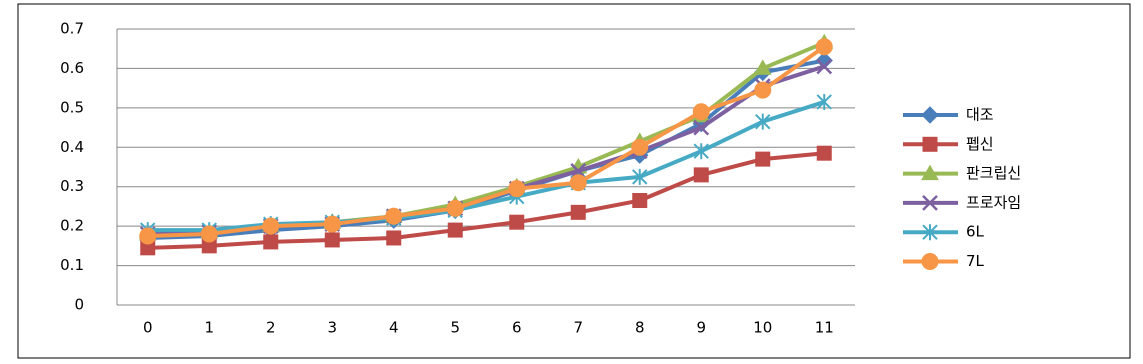 Image resolution: width=1143 pixels, height=364 pixels. I want to click on y-tick-label: 0.1, so click(72, 265).